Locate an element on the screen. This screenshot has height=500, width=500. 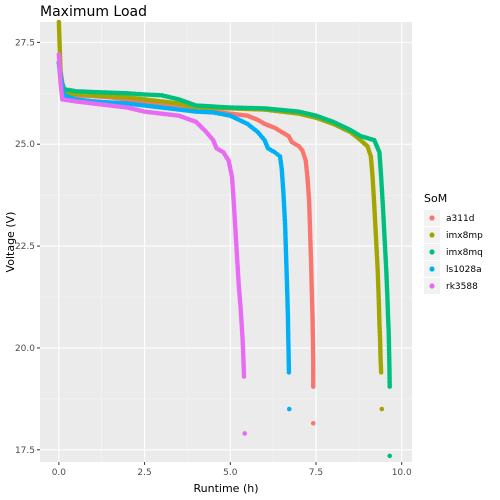
legend-key-imx8mp is located at coordinates (432, 235).